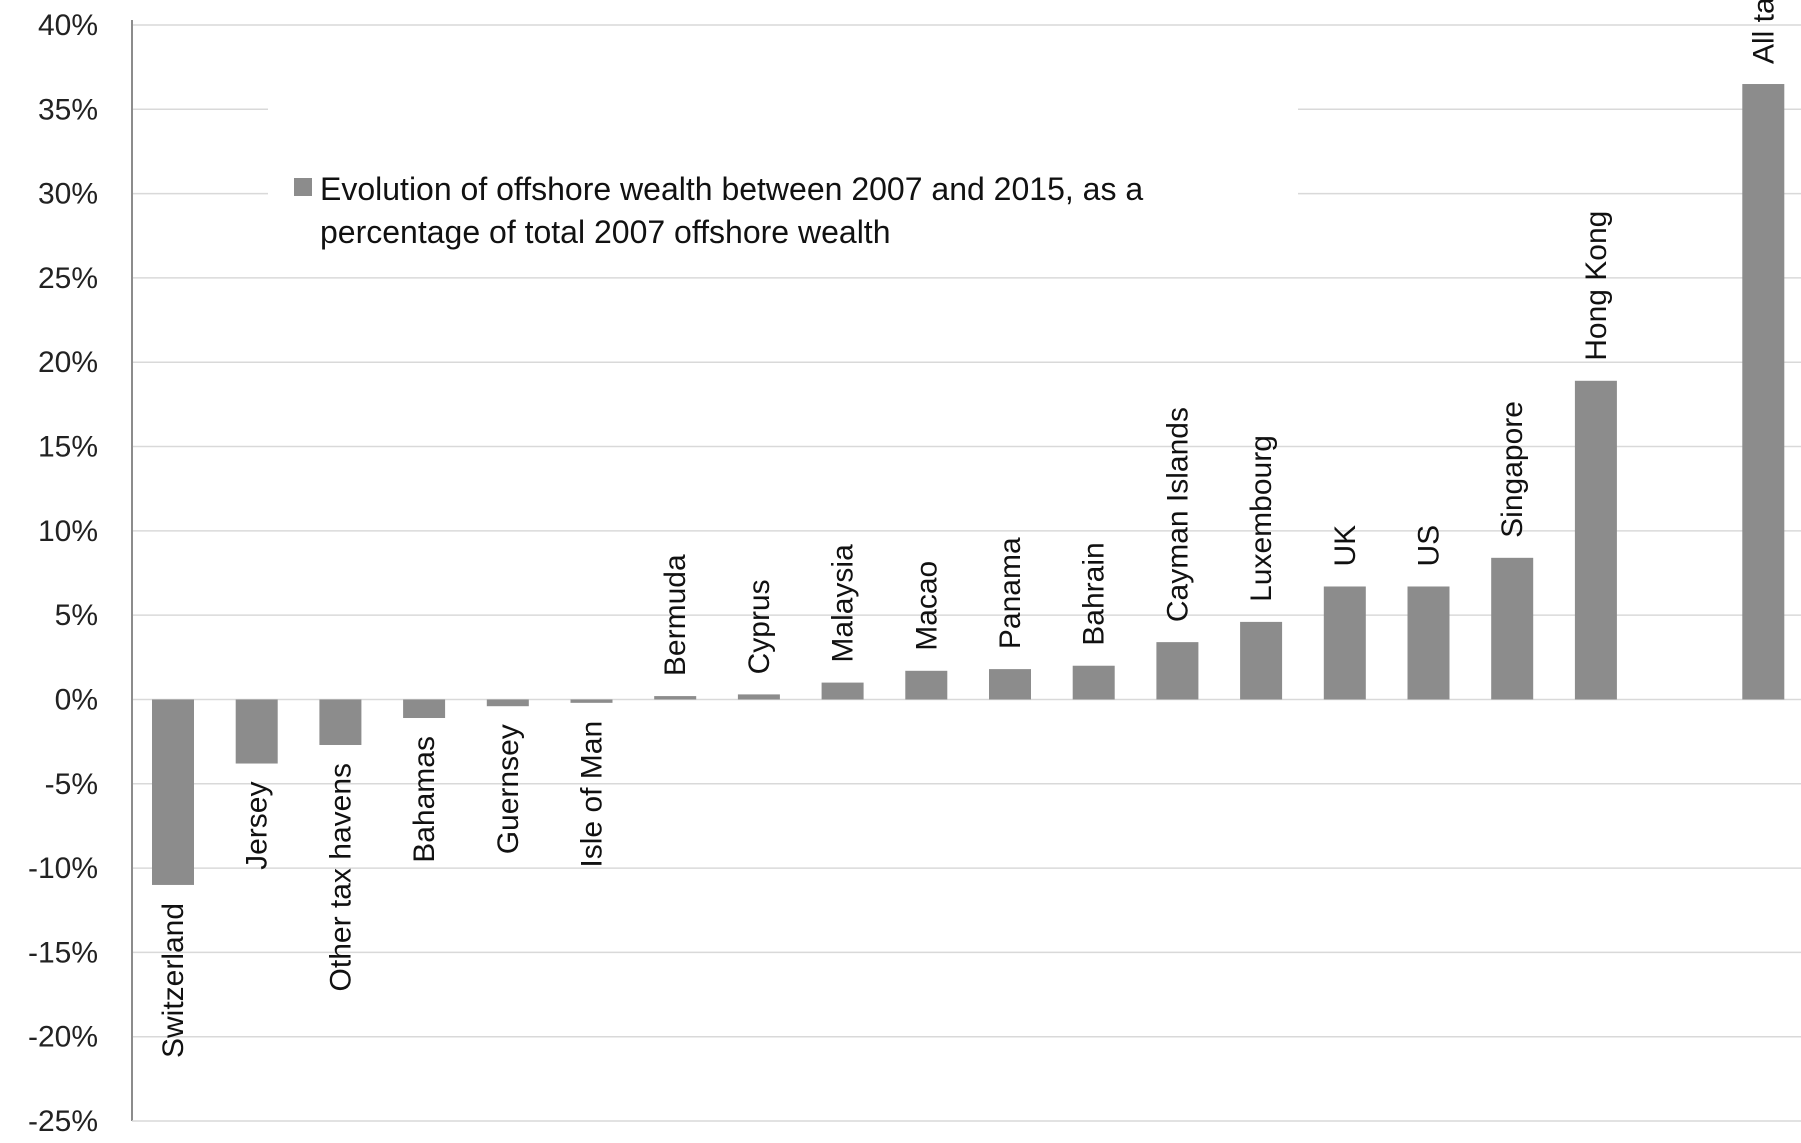 Image resolution: width=1801 pixels, height=1143 pixels. What do you see at coordinates (68, 531) in the screenshot?
I see `y-tick-label: 10%` at bounding box center [68, 531].